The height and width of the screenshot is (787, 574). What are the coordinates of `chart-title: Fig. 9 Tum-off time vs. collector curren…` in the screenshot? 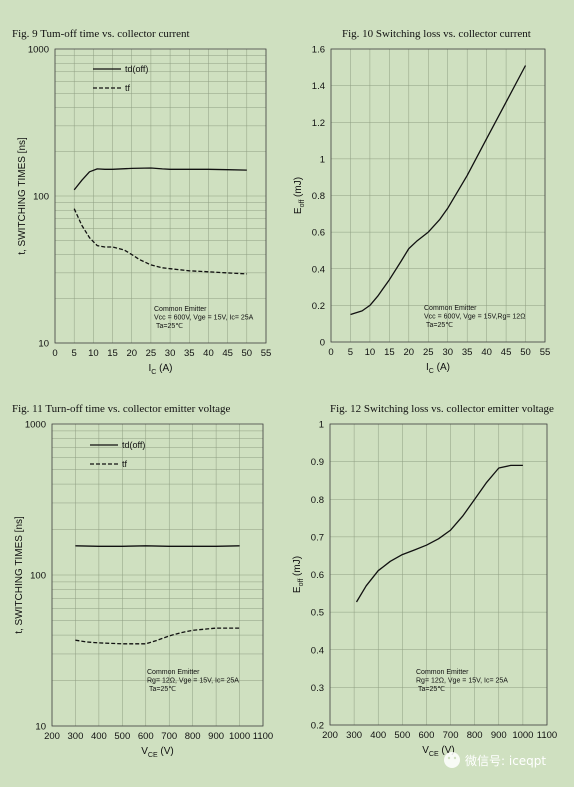 It's located at (101, 34).